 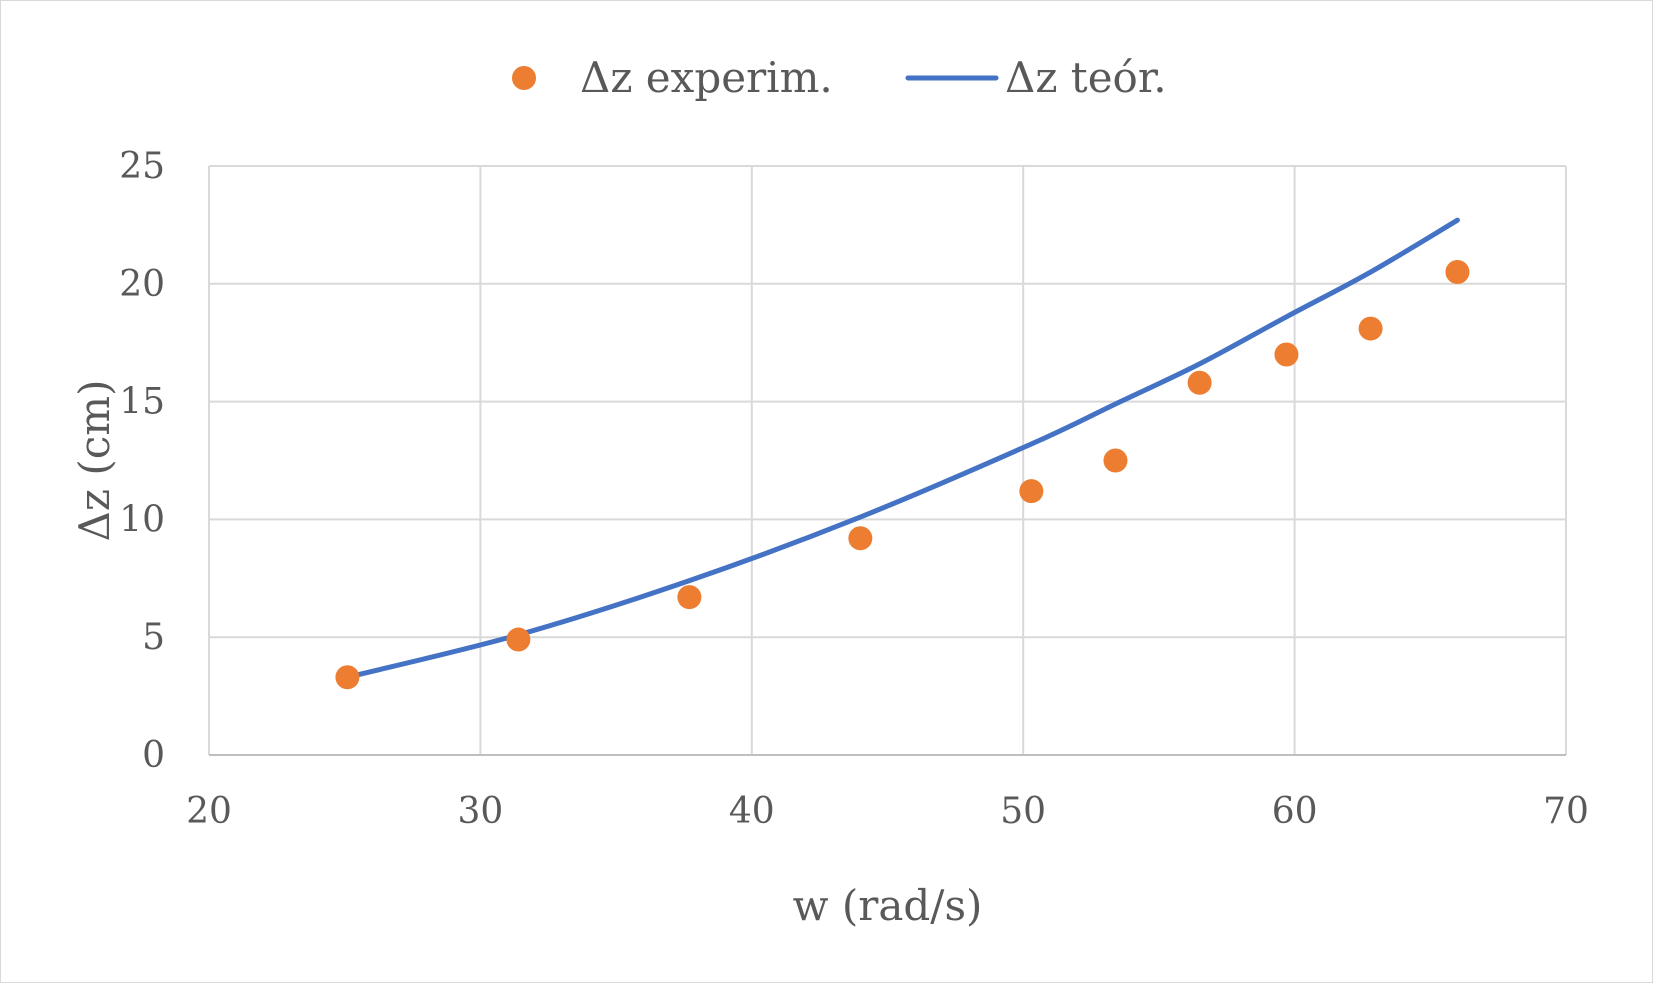 I want to click on y-tick-label: 20, so click(x=142, y=284).